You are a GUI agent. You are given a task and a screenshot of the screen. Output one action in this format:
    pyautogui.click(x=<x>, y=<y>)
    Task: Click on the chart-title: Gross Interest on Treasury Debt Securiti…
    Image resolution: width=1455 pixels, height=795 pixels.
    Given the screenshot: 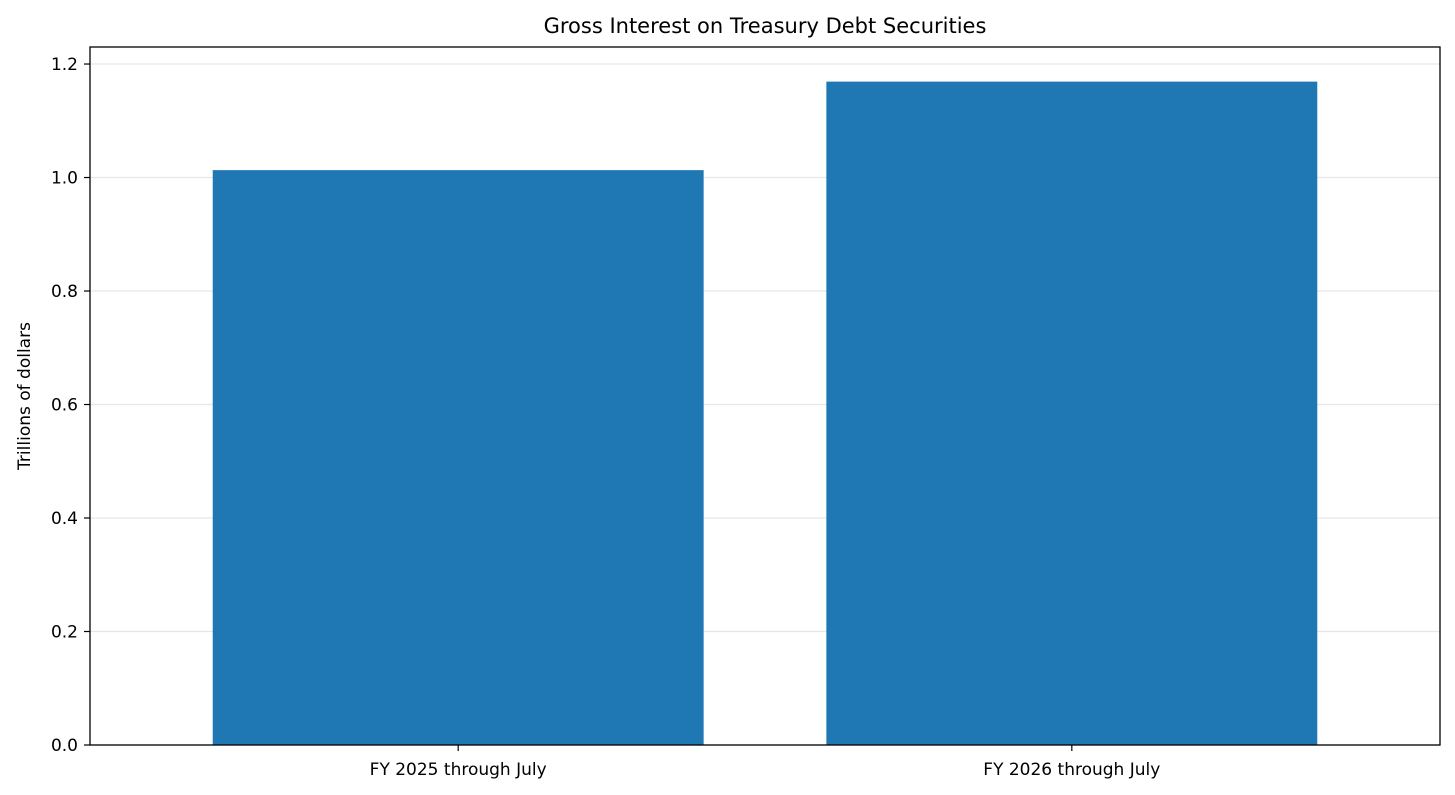 What is the action you would take?
    pyautogui.click(x=765, y=26)
    